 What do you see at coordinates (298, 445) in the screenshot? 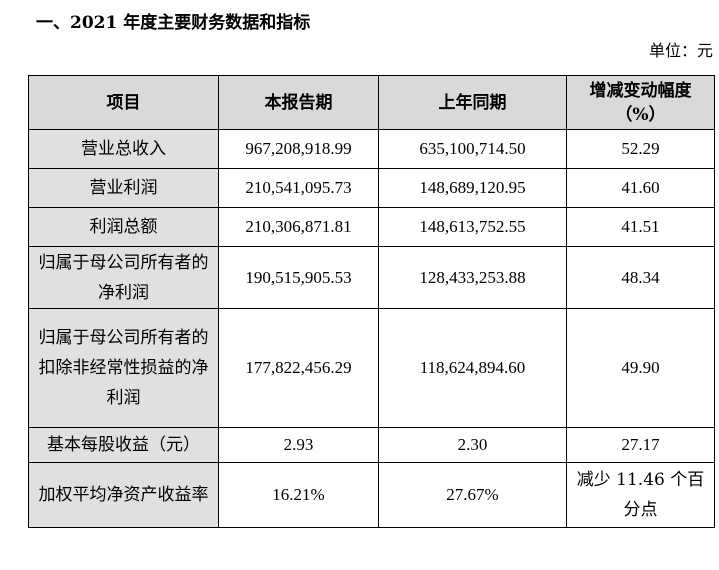
I see `row-current: 2.93` at bounding box center [298, 445].